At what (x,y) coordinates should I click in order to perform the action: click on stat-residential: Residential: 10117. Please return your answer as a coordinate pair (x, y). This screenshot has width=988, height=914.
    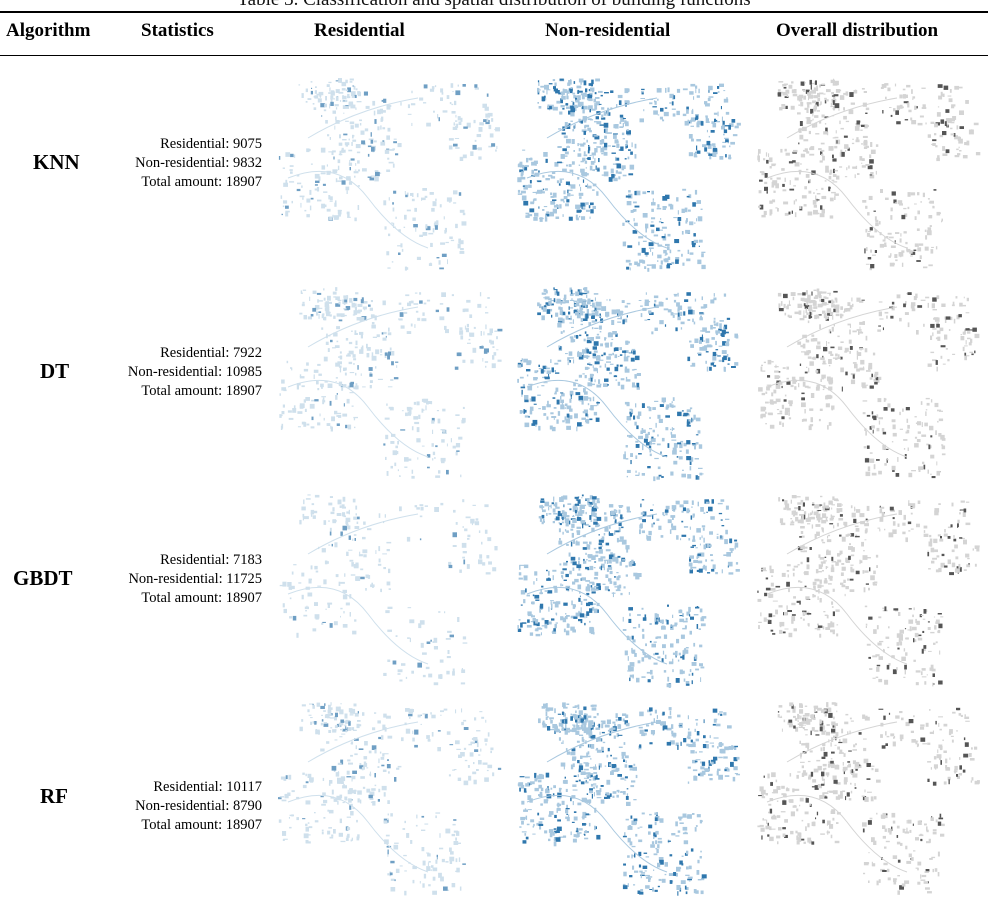
    Looking at the image, I should click on (207, 787).